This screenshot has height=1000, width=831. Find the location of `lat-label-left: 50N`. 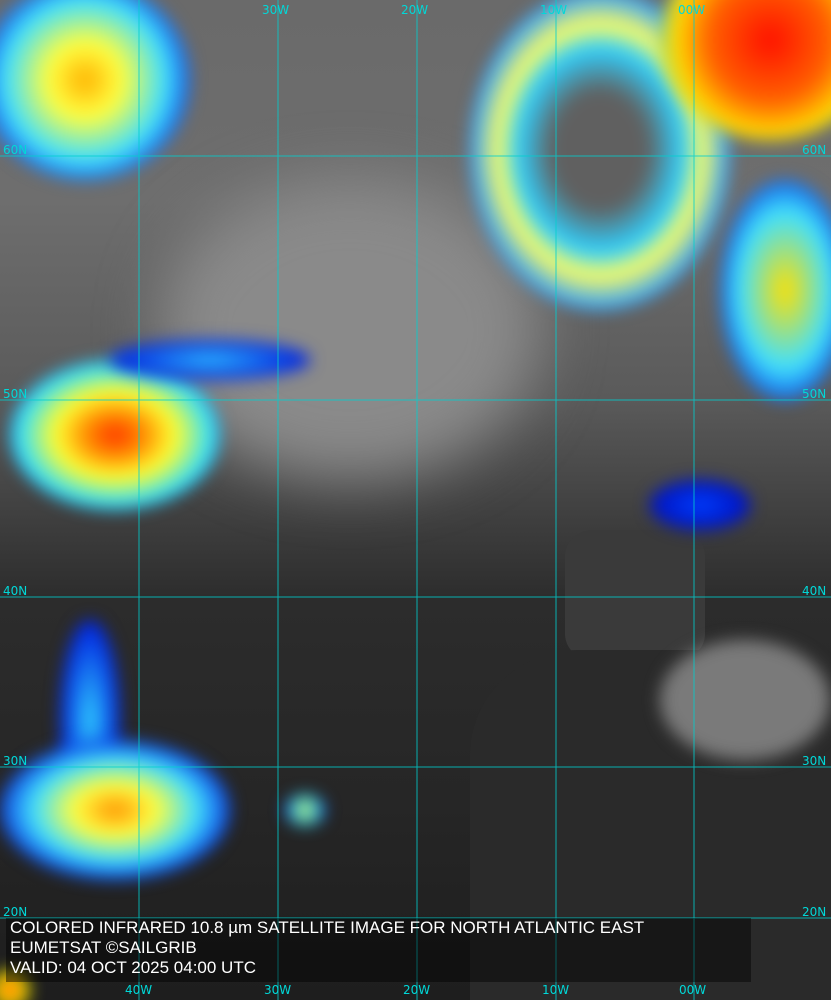

lat-label-left: 50N is located at coordinates (15, 394).